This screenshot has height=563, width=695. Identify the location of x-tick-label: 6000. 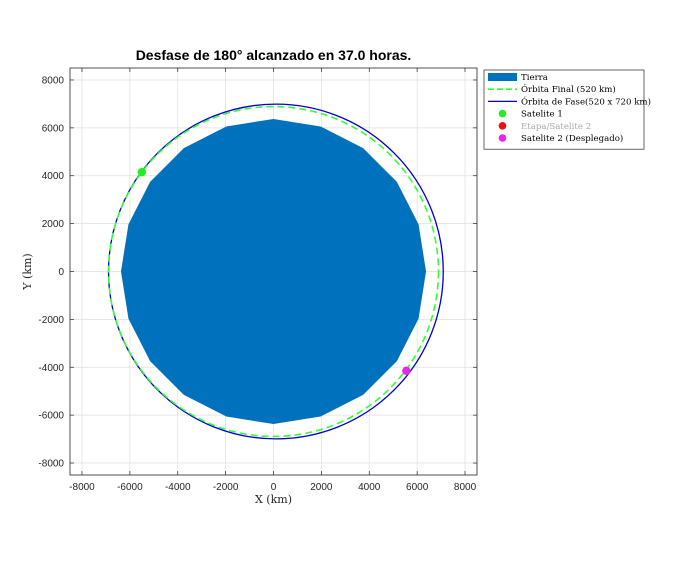
(417, 487).